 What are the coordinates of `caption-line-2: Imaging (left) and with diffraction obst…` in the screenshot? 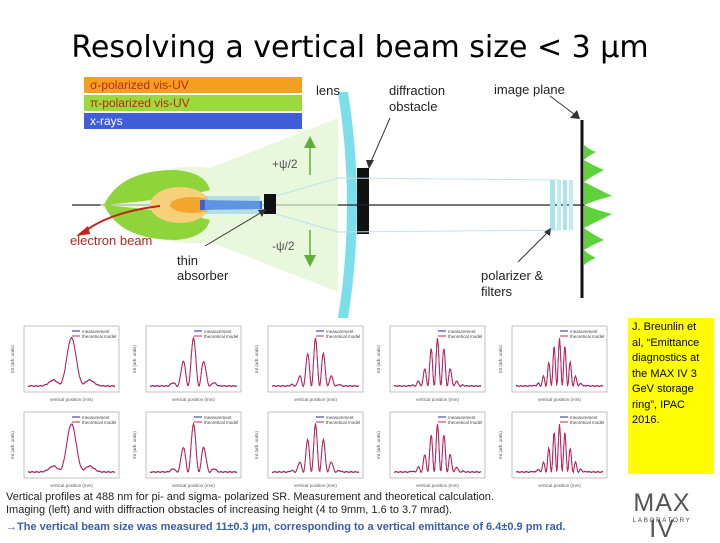 It's located at (229, 509).